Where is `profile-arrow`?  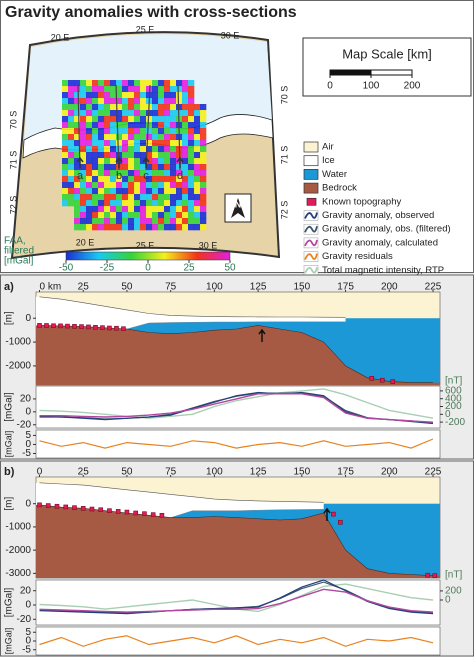
profile-arrow is located at coordinates (146, 162).